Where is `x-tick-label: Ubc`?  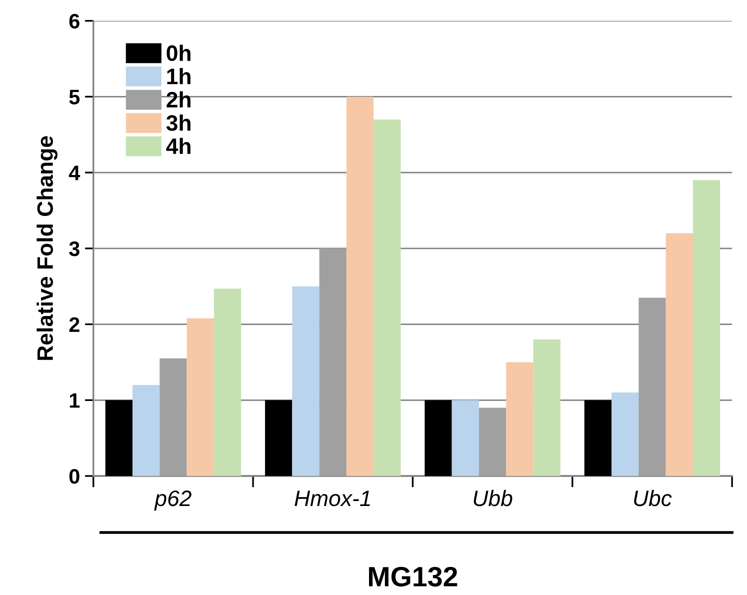 x-tick-label: Ubc is located at coordinates (653, 498).